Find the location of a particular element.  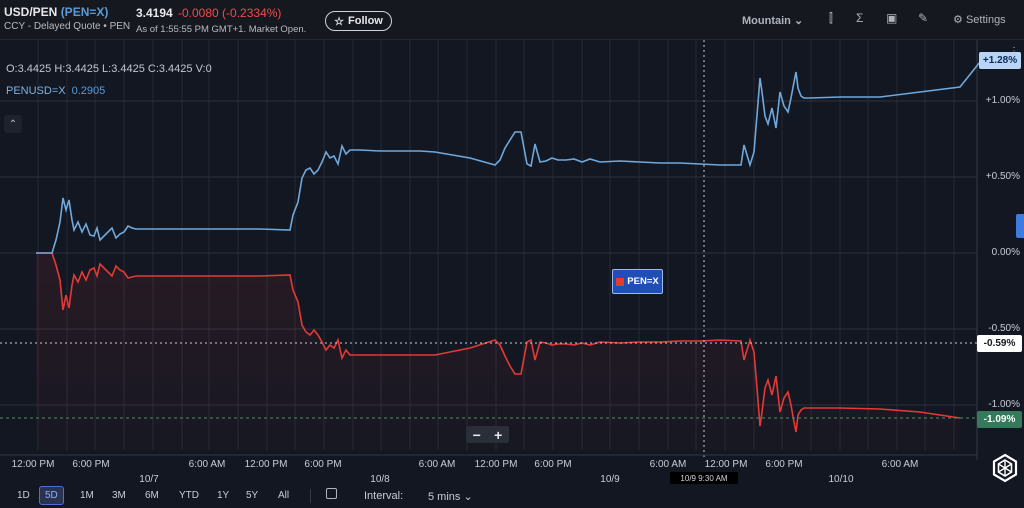

follow-button: ☆ Follow is located at coordinates (358, 21).